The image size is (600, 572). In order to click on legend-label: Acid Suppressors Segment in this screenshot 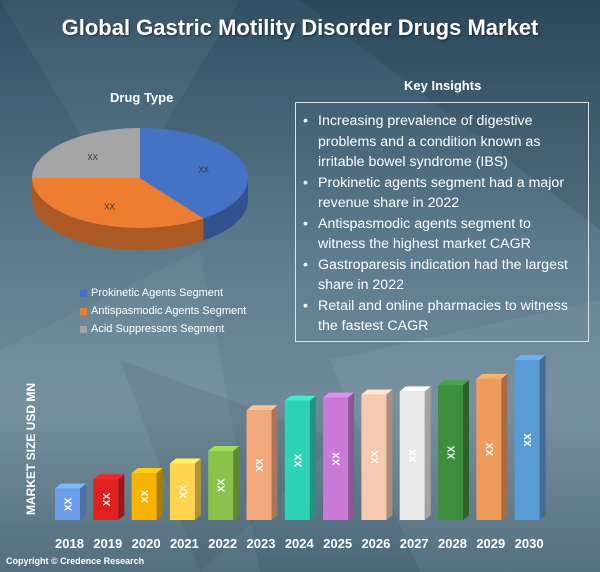, I will do `click(158, 329)`.